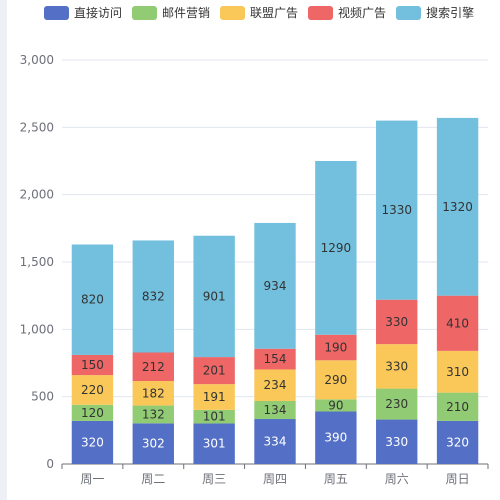 The width and height of the screenshot is (500, 500). I want to click on data-label: 220, so click(92, 390).